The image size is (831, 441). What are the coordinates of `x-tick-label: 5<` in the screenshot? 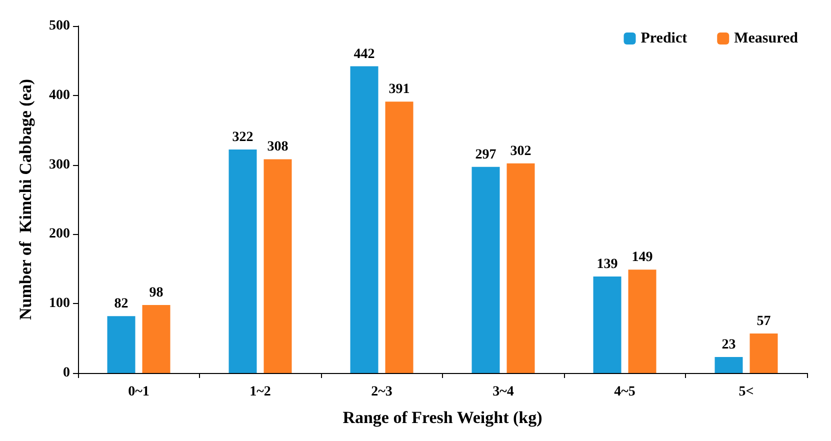 It's located at (746, 392).